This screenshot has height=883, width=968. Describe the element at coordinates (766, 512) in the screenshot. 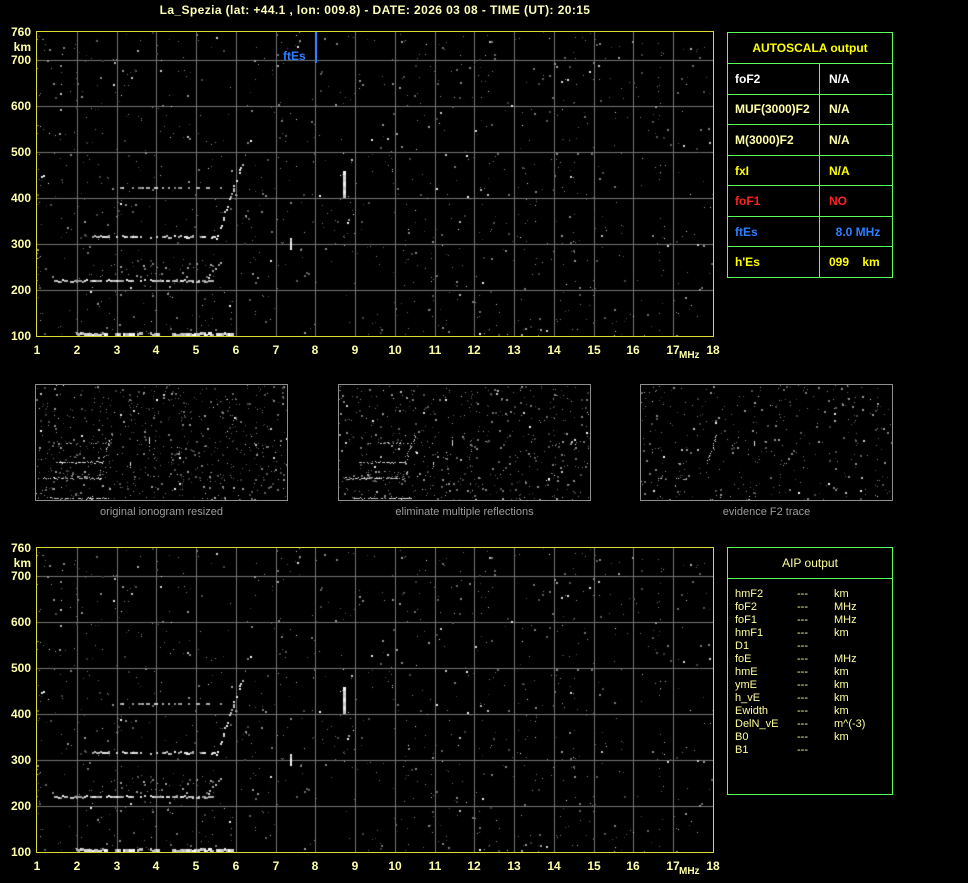

I see `thumbnail-caption-f2: evidence F2 trace` at that location.